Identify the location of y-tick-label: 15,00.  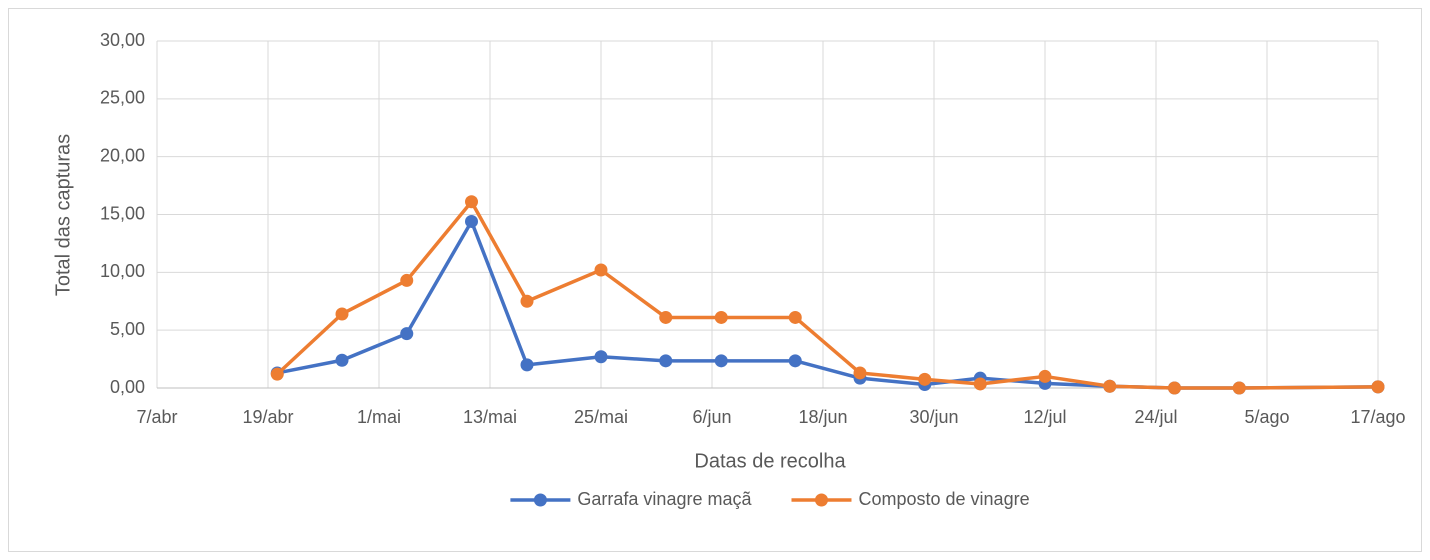
(122, 213).